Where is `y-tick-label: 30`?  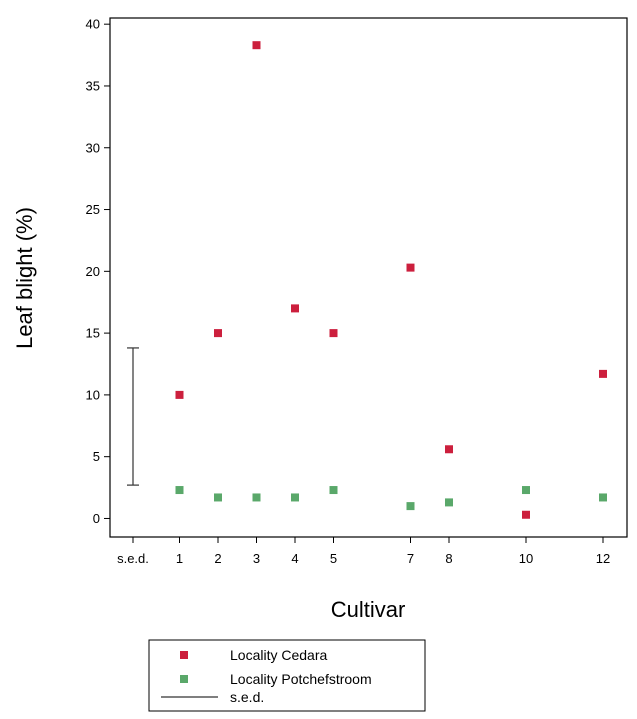 y-tick-label: 30 is located at coordinates (93, 147).